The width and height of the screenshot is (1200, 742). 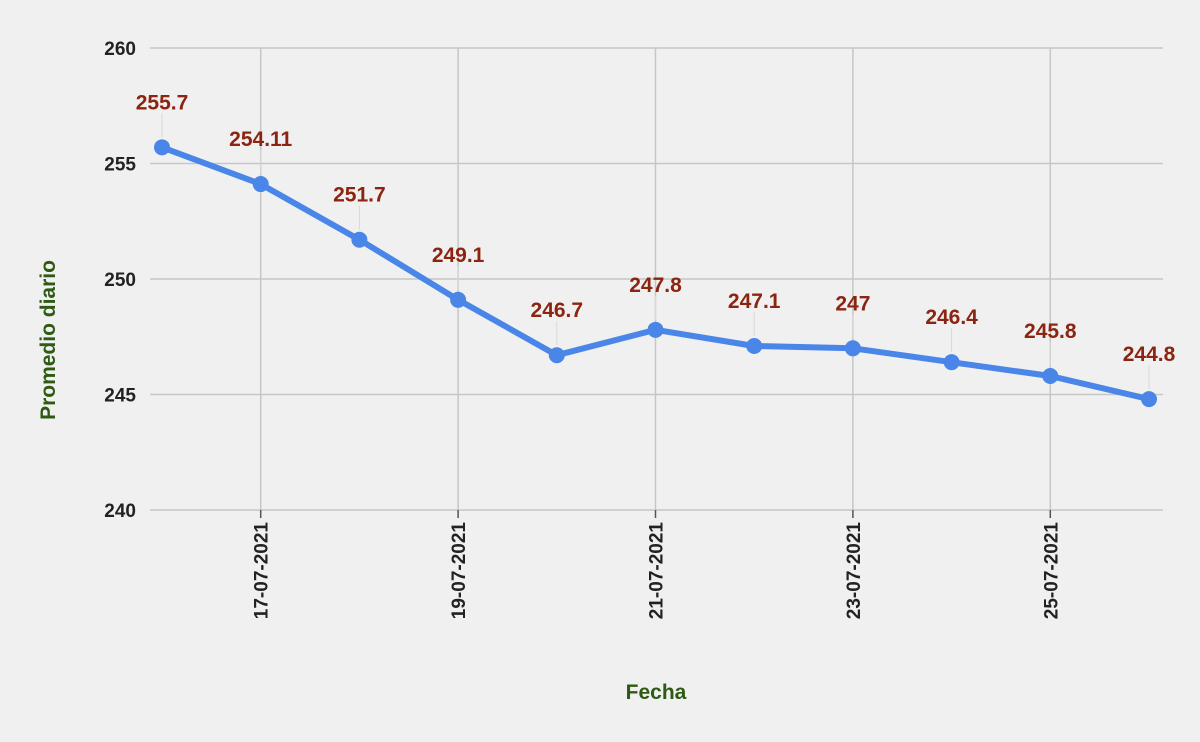 What do you see at coordinates (120, 511) in the screenshot?
I see `y-tick-label: 240` at bounding box center [120, 511].